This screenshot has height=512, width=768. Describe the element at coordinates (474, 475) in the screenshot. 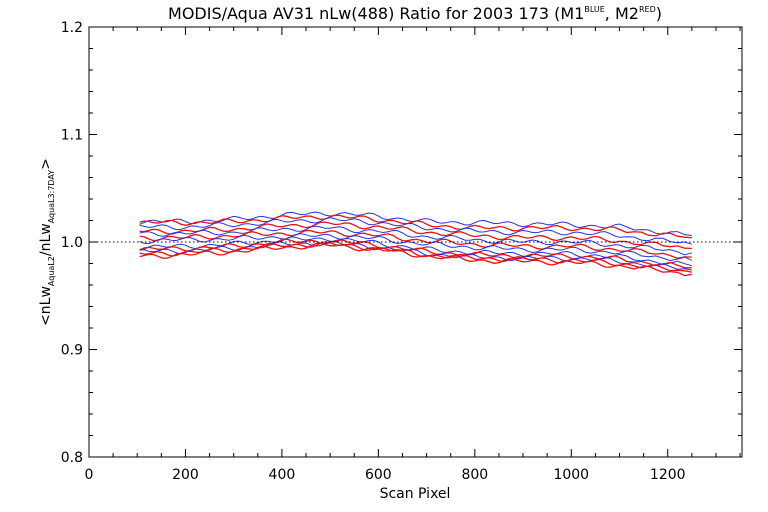

I see `x-tick-label-800: 800` at that location.